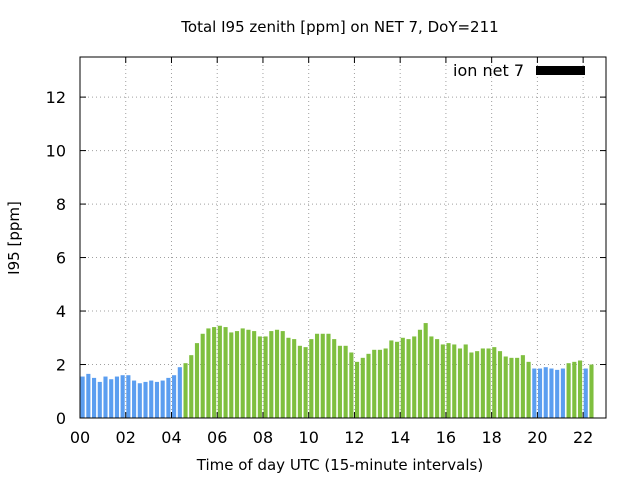 This screenshot has height=480, width=640. I want to click on x-tick-label: 00, so click(80, 437).